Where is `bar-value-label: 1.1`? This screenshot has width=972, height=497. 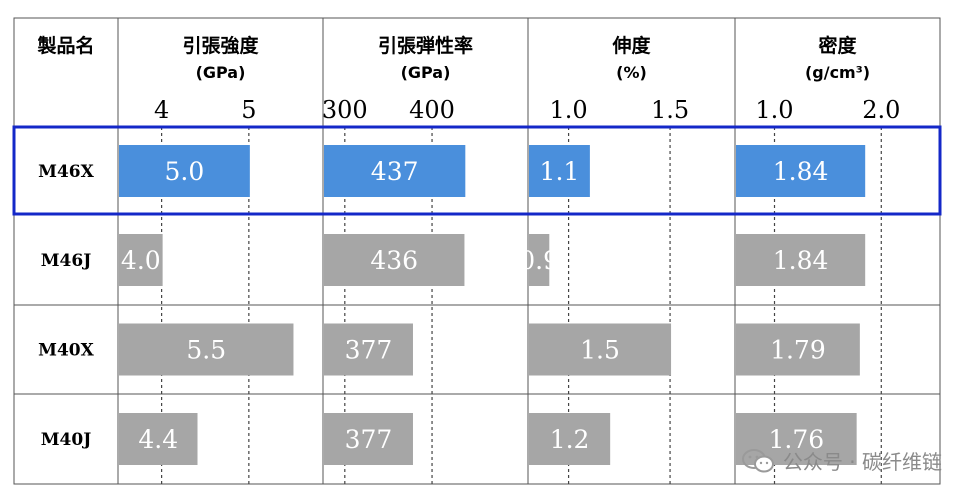
bar-value-label: 1.1 is located at coordinates (560, 171).